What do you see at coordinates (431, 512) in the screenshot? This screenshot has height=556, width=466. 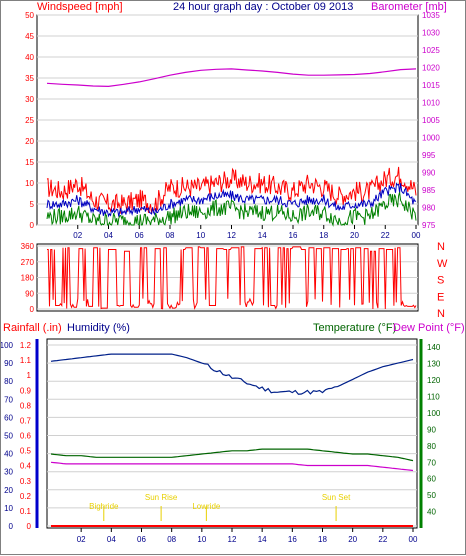 I see `temperature-tick-label: 40` at bounding box center [431, 512].